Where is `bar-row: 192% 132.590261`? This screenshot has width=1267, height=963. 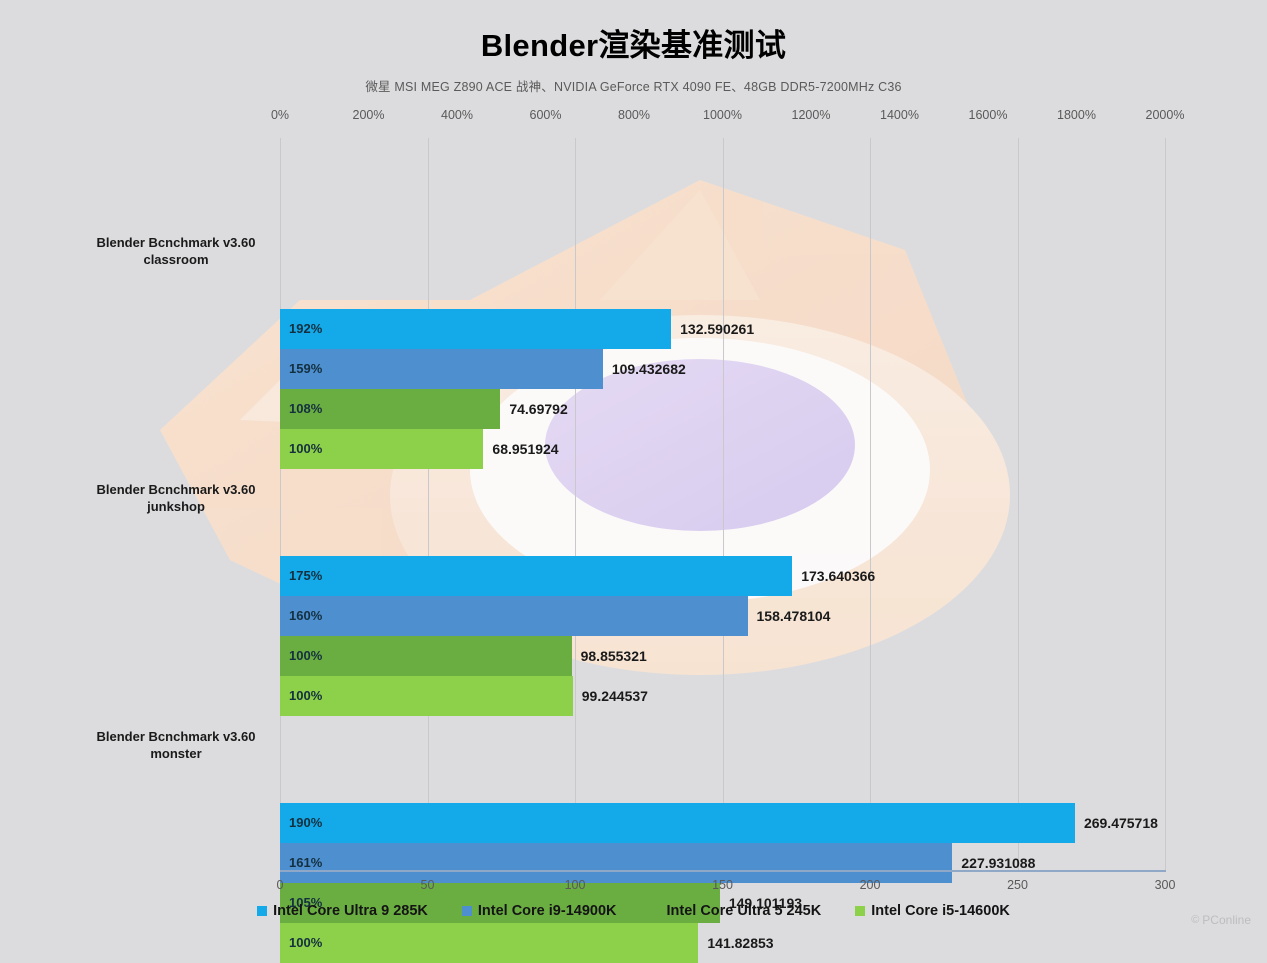 bar-row: 192% 132.590261 is located at coordinates (722, 329).